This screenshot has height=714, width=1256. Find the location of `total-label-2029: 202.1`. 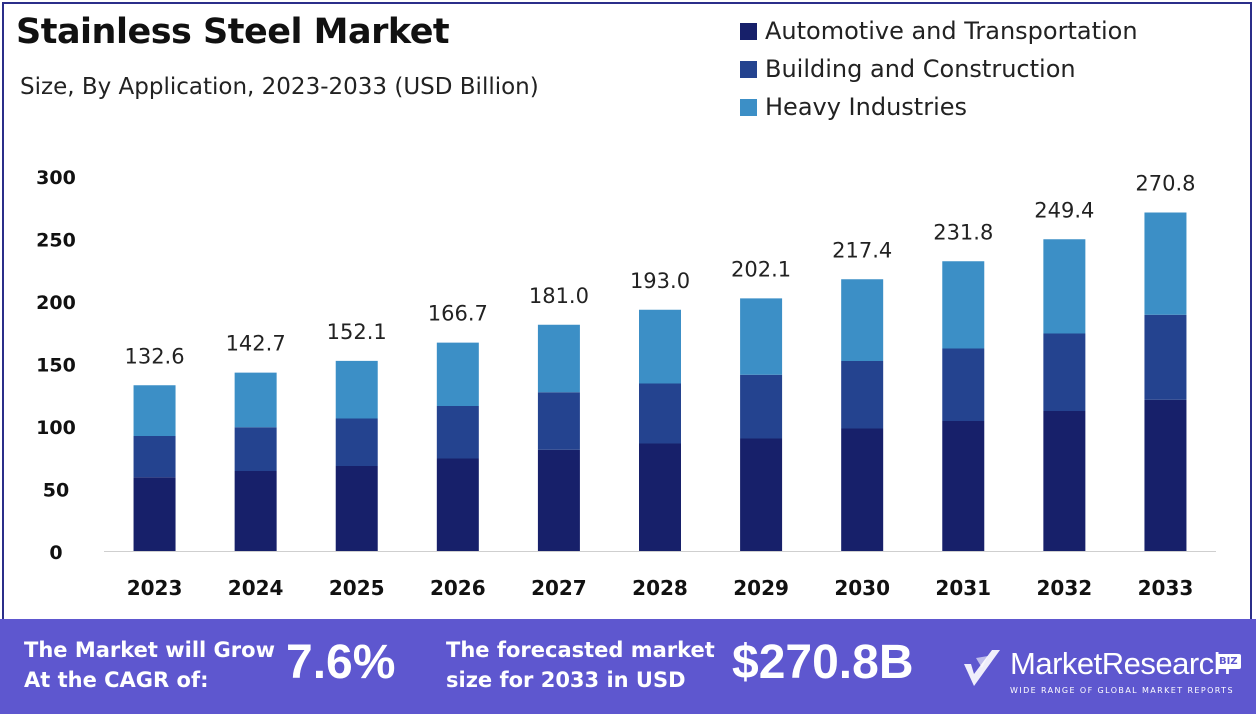

total-label-2029: 202.1 is located at coordinates (761, 269).